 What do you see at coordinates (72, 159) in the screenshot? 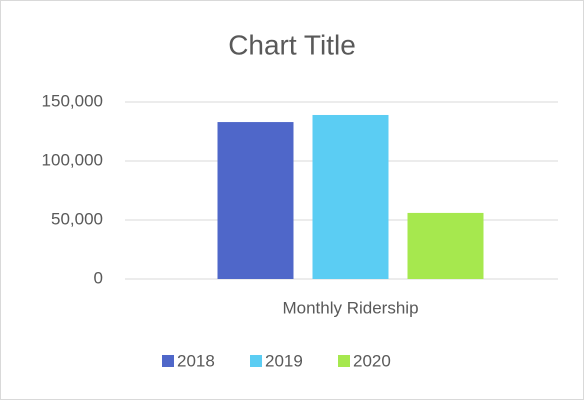
I see `y-tick-label: 100,000` at bounding box center [72, 159].